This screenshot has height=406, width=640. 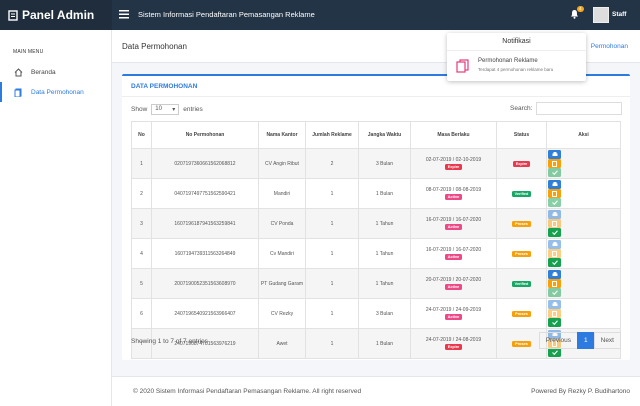 I want to click on notification-title: Notifikasi, so click(x=516, y=41).